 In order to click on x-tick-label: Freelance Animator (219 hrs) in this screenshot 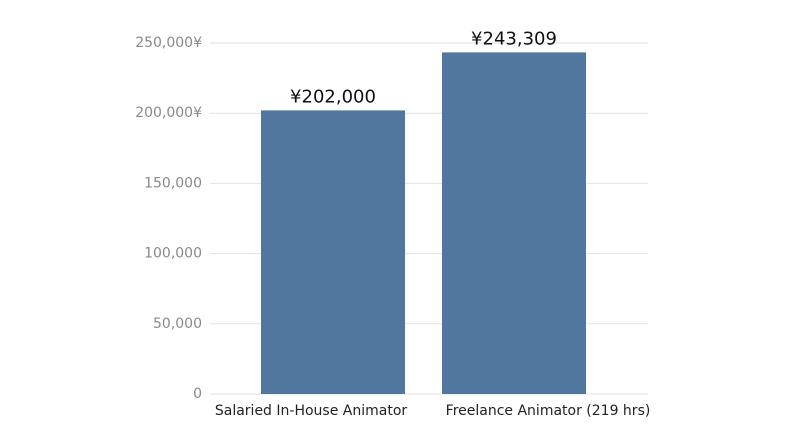, I will do `click(548, 411)`.